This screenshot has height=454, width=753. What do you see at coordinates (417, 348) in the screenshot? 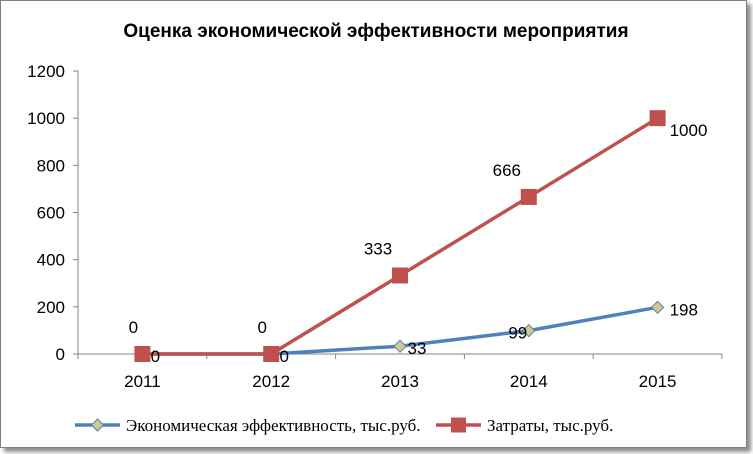
I see `series-1-data-label: 33` at bounding box center [417, 348].